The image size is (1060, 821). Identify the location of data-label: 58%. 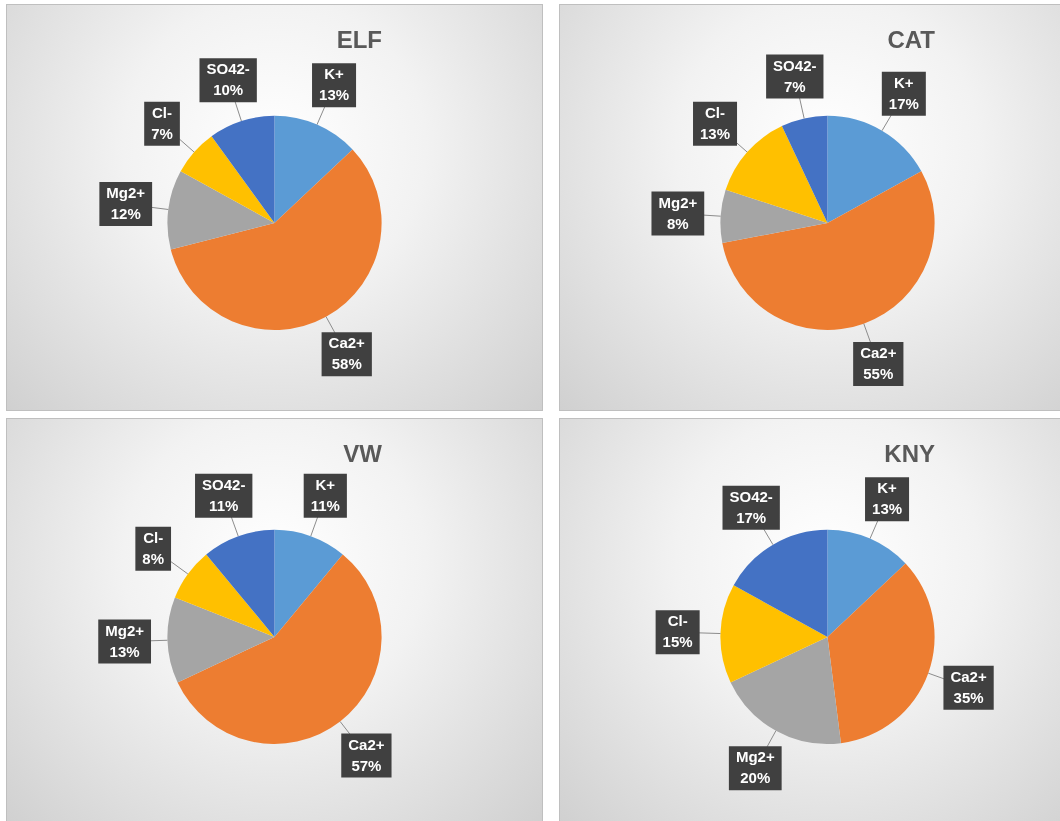
(346, 364).